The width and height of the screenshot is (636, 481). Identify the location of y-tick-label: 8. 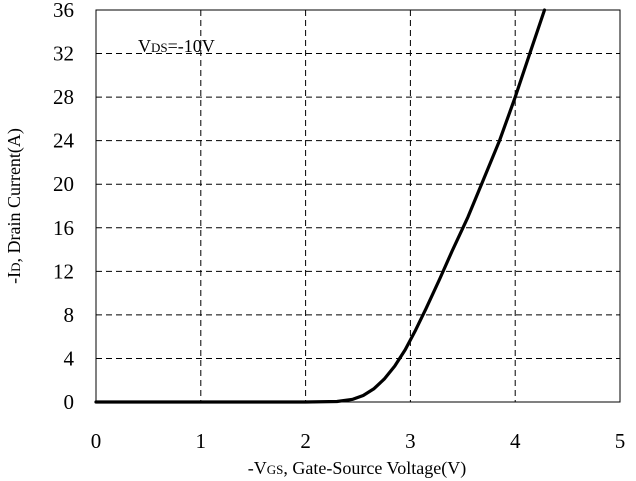
(69, 315).